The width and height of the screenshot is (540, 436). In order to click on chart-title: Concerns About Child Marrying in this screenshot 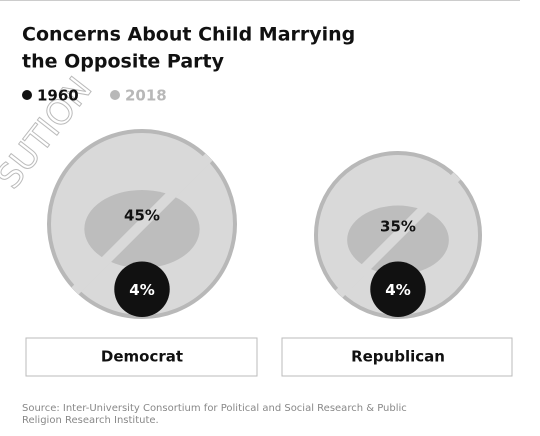, I will do `click(188, 35)`.